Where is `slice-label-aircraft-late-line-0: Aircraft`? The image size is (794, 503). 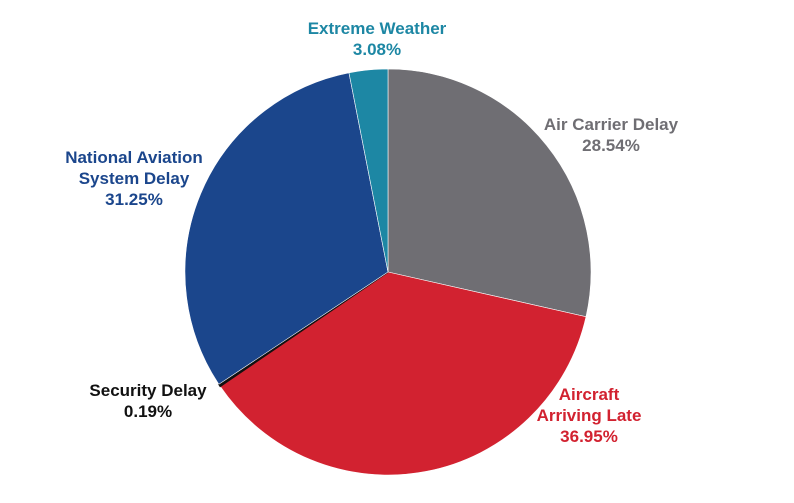 slice-label-aircraft-late-line-0: Aircraft is located at coordinates (589, 394).